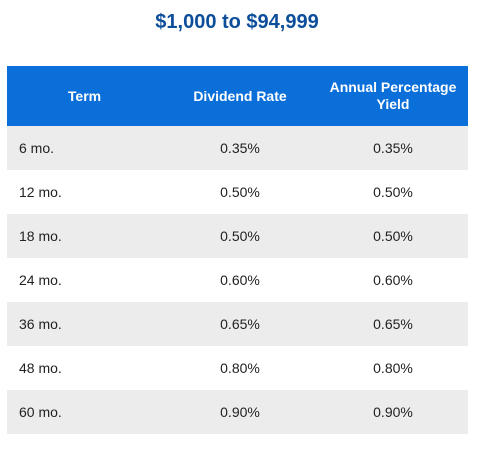 The height and width of the screenshot is (471, 481). Describe the element at coordinates (84, 412) in the screenshot. I see `term-cell: 60 mo.` at that location.